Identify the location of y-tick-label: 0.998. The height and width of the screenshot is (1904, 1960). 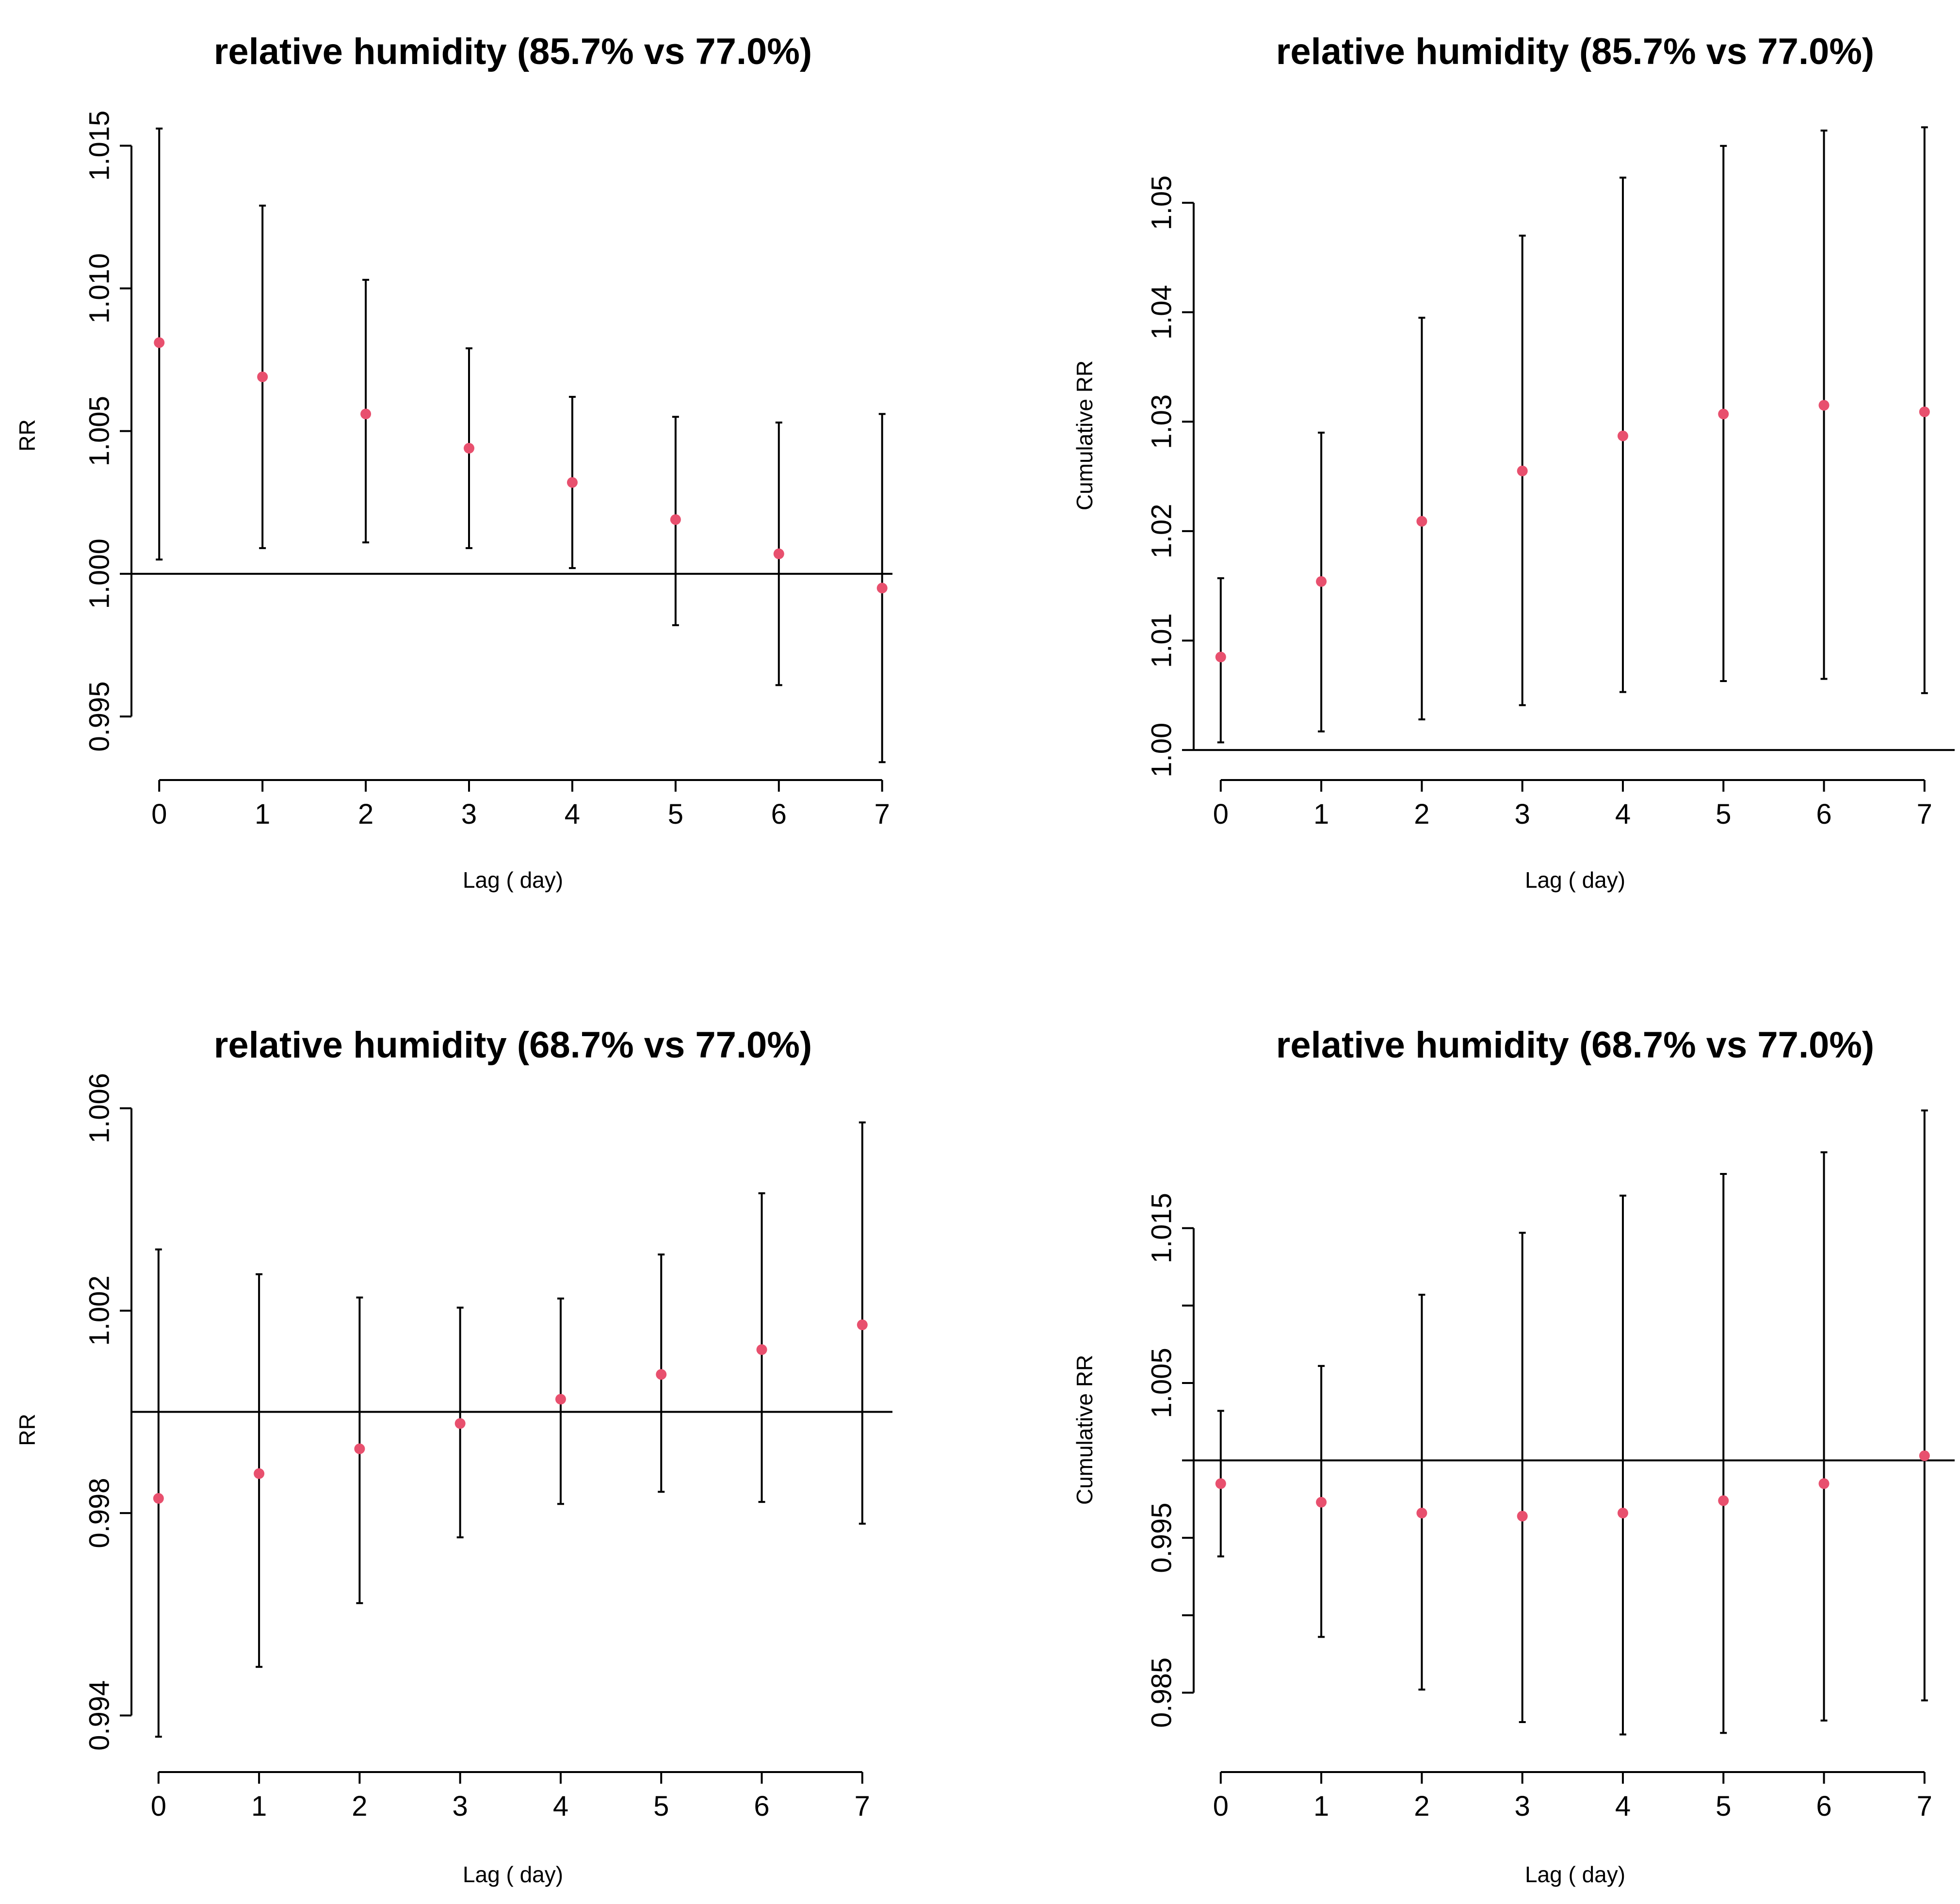
(99, 1513).